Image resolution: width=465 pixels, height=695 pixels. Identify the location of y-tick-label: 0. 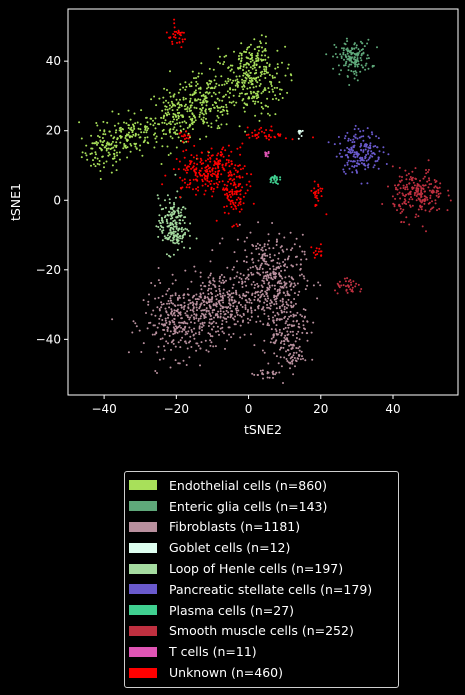
(57, 200).